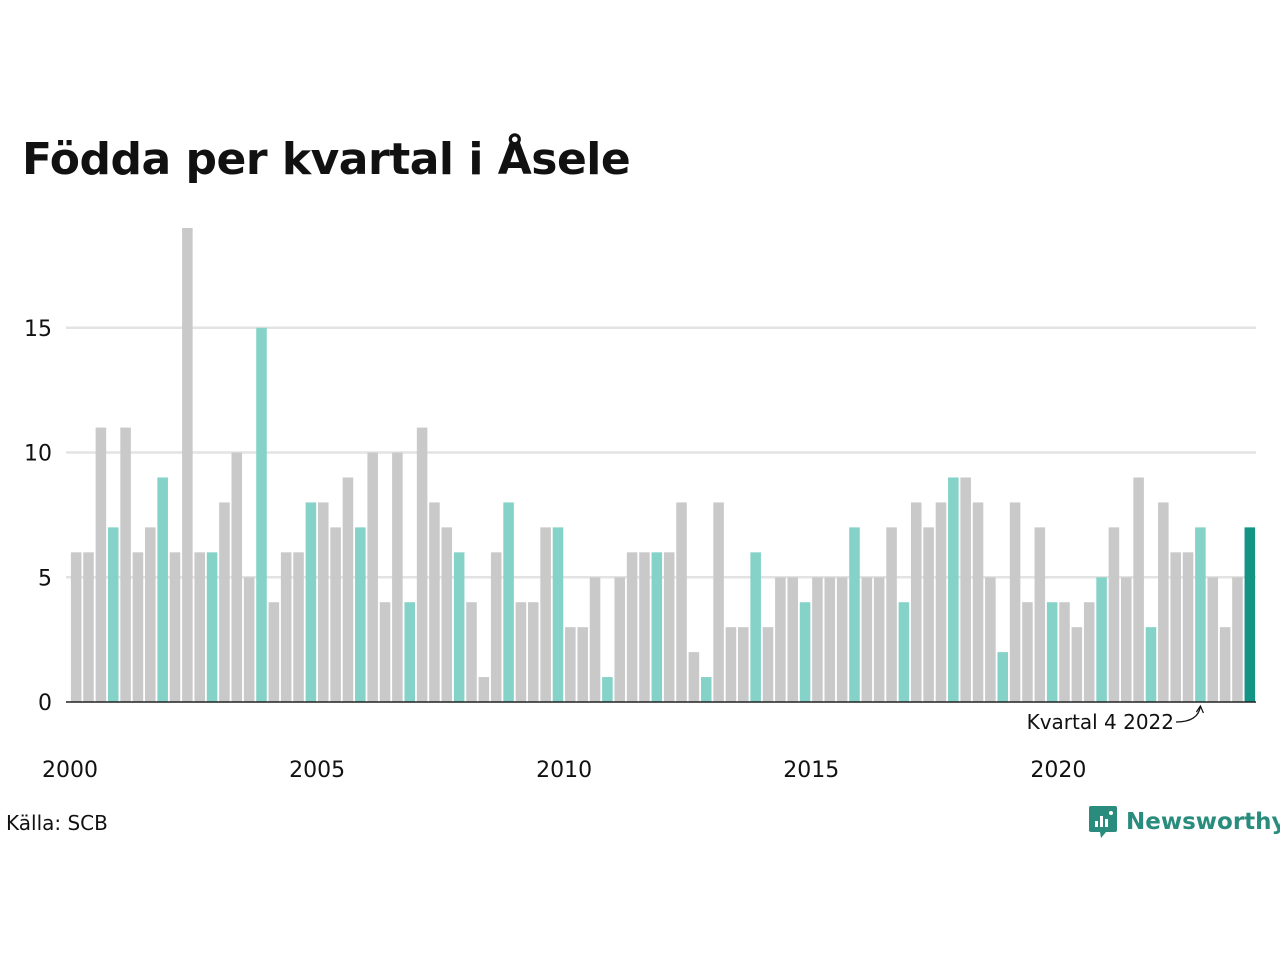 The image size is (1280, 960). What do you see at coordinates (811, 770) in the screenshot?
I see `x-tick-label: 2015` at bounding box center [811, 770].